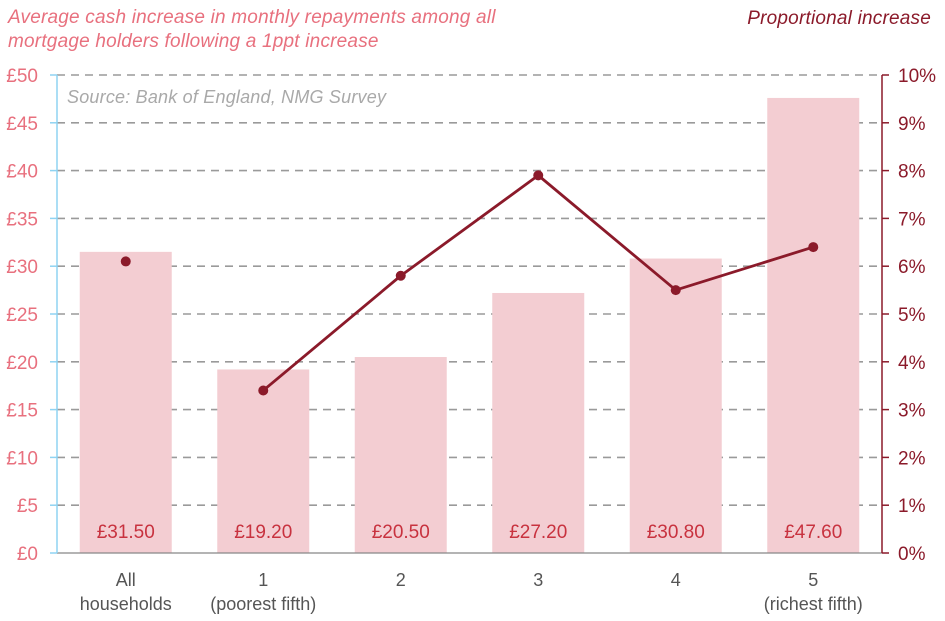  I want to click on category-label: All, so click(126, 580).